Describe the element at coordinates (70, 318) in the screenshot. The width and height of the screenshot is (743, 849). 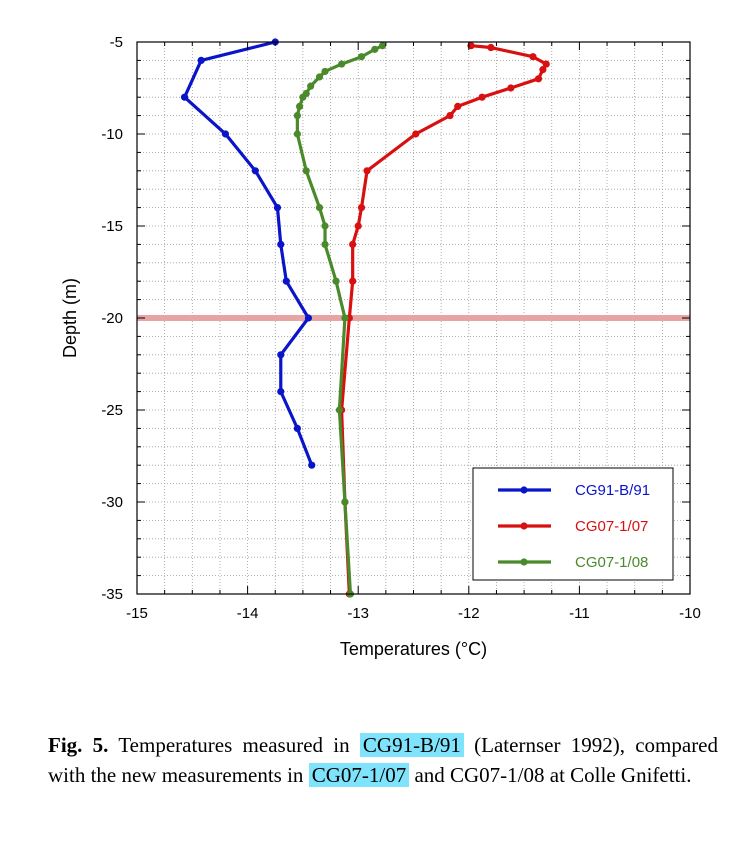
I see `y-axis-title: Depth (m)` at that location.